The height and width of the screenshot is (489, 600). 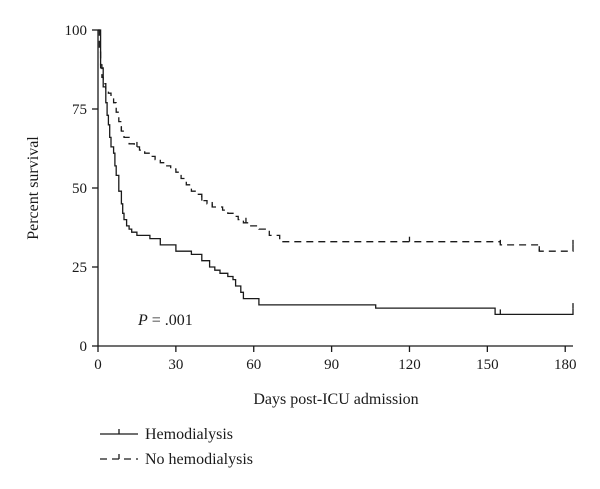 I want to click on legend-label-hemodialysis: Hemodialysis, so click(x=189, y=434).